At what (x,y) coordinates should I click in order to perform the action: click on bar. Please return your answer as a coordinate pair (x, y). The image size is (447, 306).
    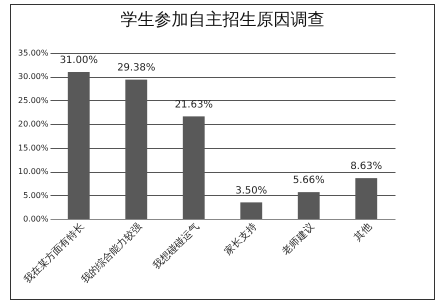
    Looking at the image, I should click on (251, 210).